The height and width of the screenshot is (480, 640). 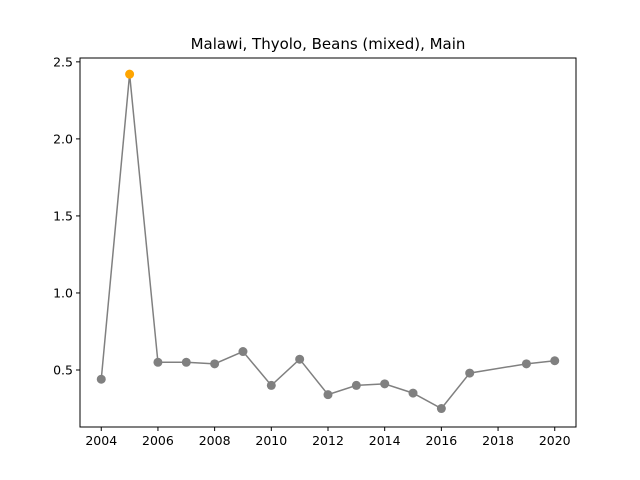 I want to click on x-tick-label: 2012, so click(x=328, y=440).